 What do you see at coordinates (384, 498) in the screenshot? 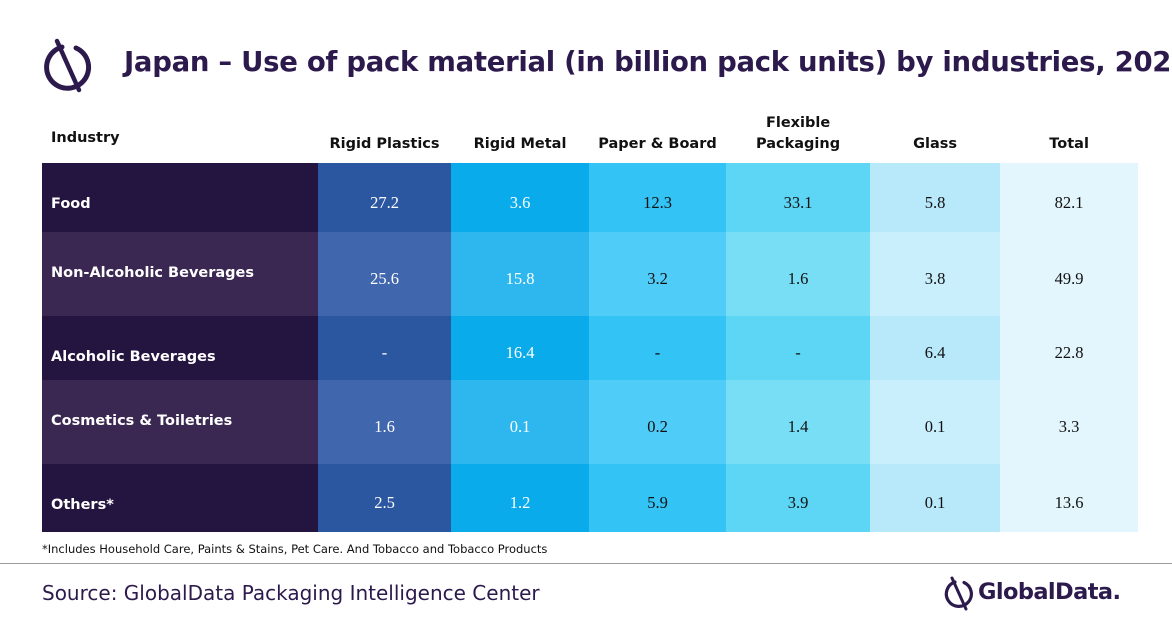
I see `cell-rigid-plastics: 2.5` at bounding box center [384, 498].